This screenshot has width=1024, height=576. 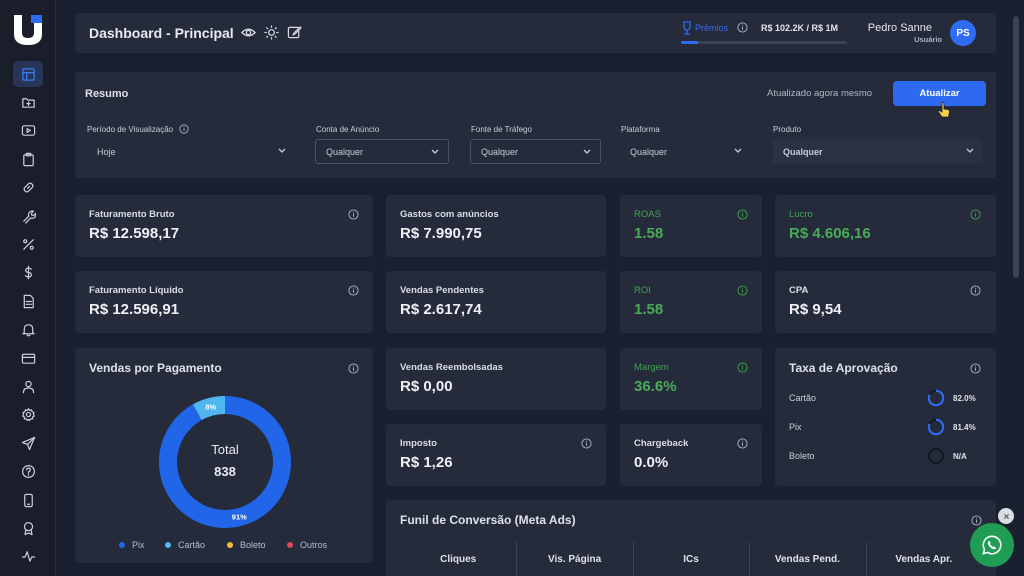 What do you see at coordinates (939, 93) in the screenshot?
I see `update-button: Atualizar` at bounding box center [939, 93].